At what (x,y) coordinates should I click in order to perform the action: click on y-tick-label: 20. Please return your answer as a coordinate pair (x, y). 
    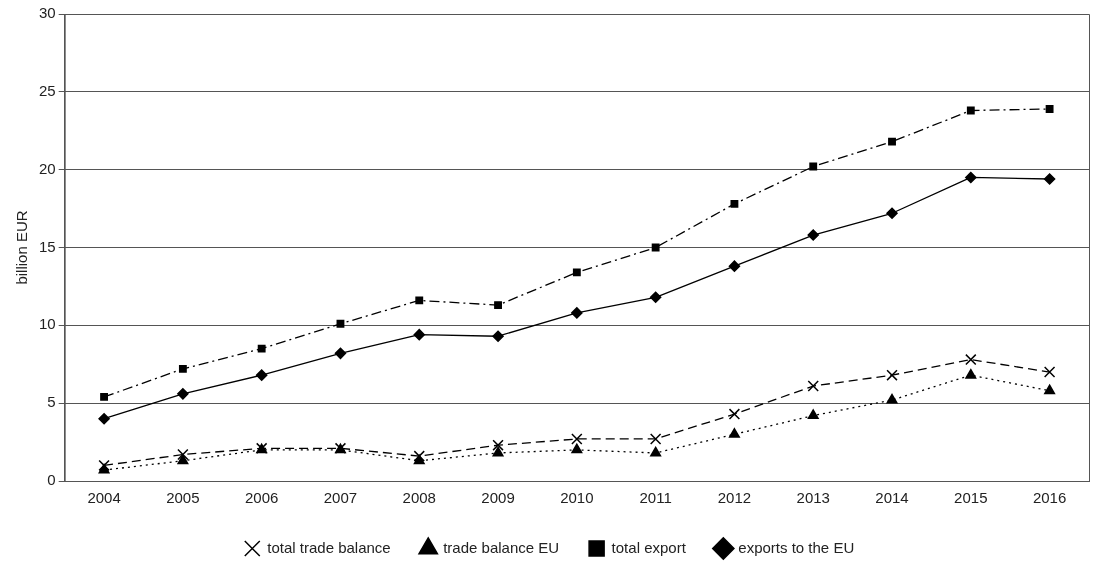
    Looking at the image, I should click on (47, 168).